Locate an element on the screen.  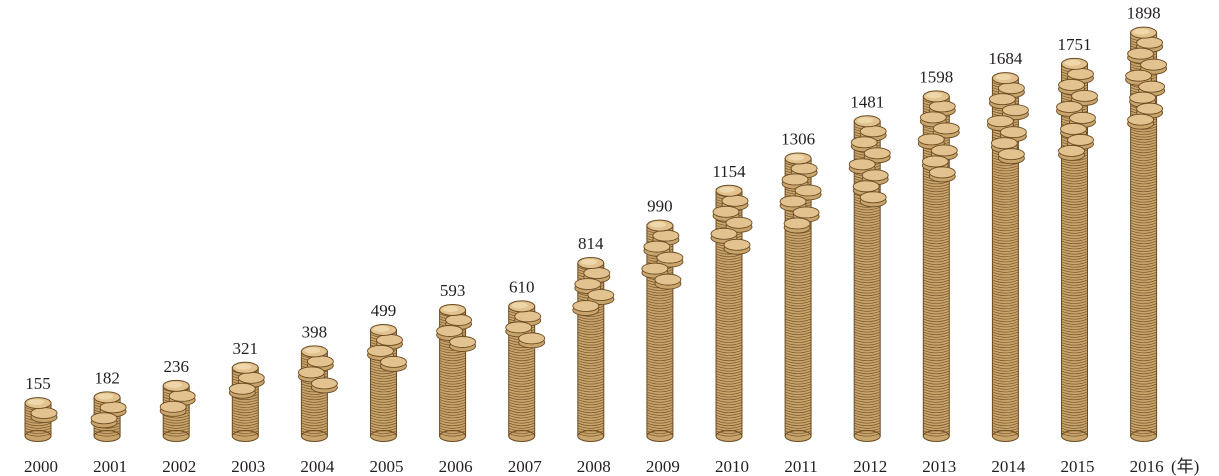
year-label-2008: 2008 is located at coordinates (594, 466).